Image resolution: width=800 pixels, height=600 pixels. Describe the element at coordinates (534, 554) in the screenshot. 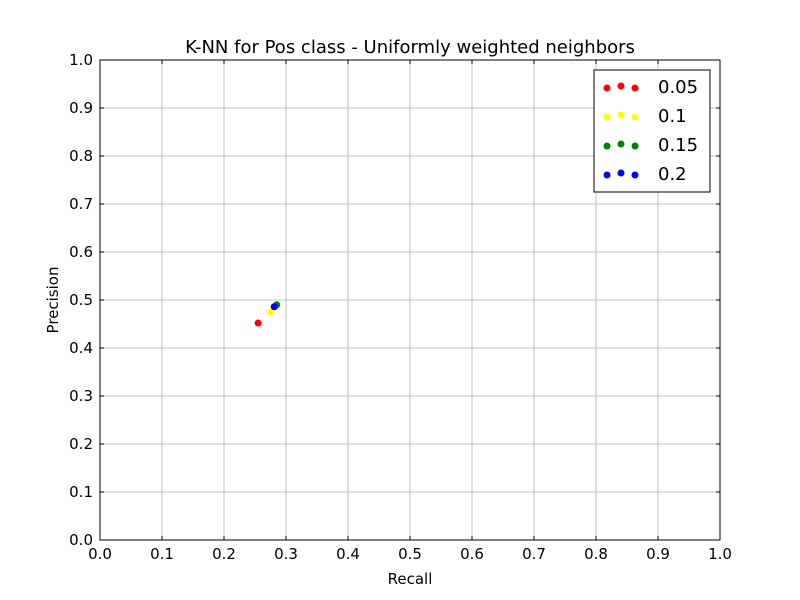

I see `x-tick-label: 0.7` at that location.